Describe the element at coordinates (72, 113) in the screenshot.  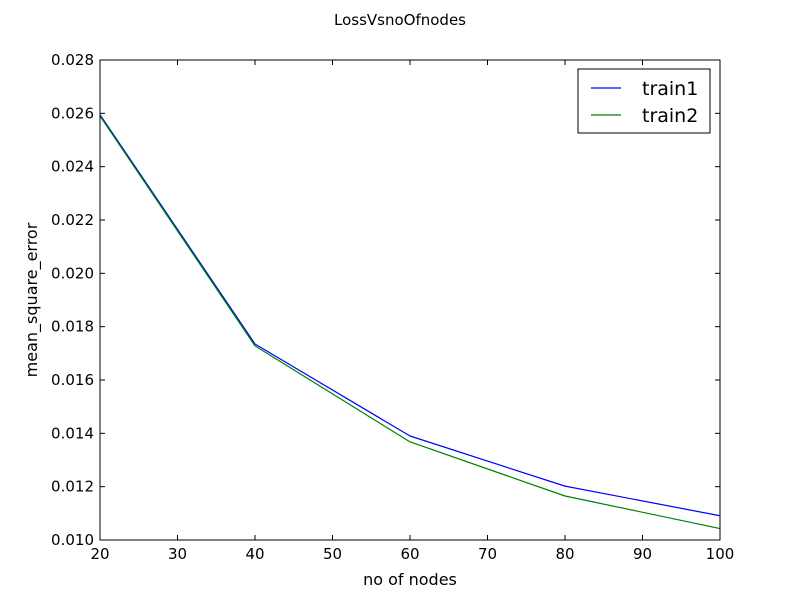
I see `y-tick-label: 0.026` at that location.